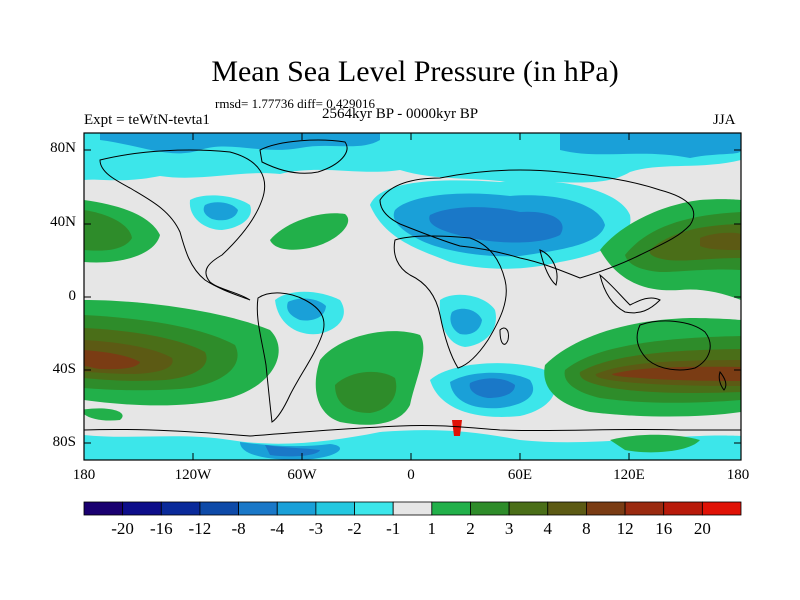  I want to click on lon-label-60w: 60W, so click(302, 475).